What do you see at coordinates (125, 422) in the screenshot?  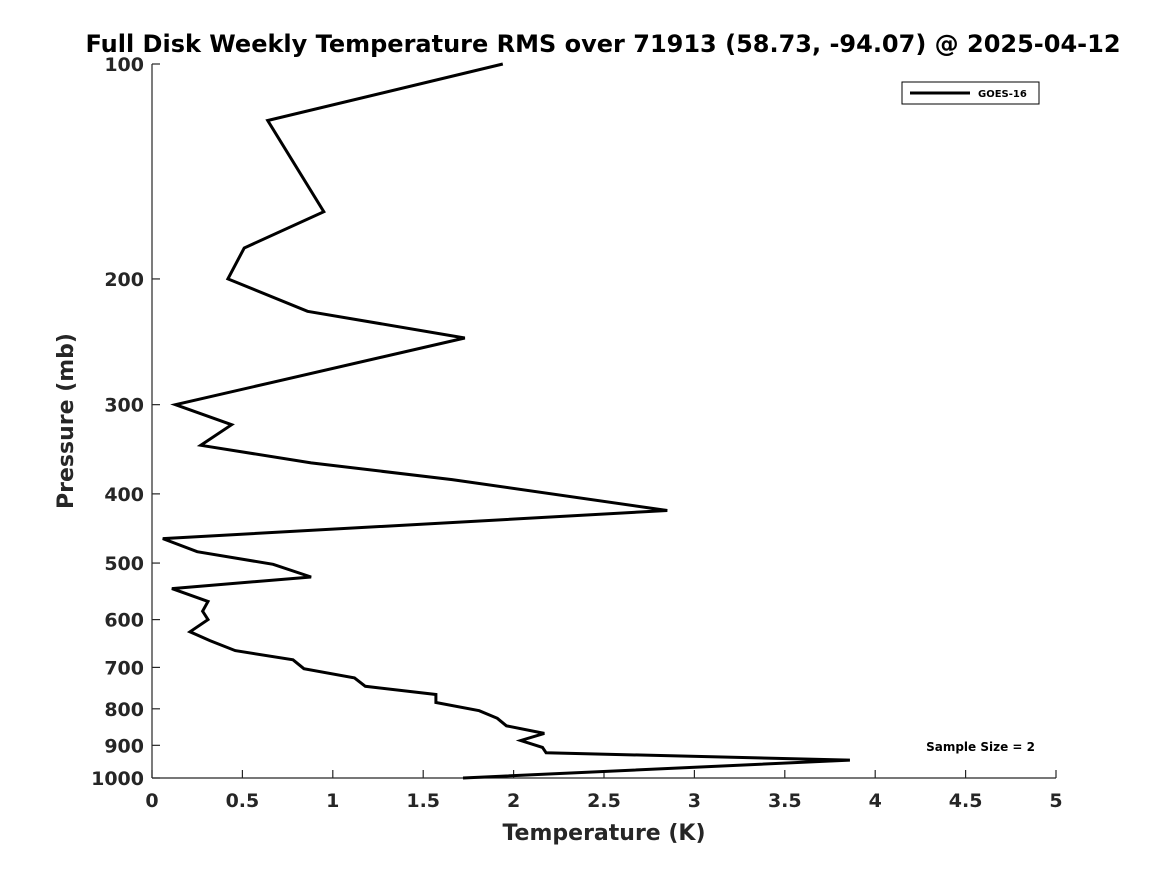 I see `y-axis-ticks: 100 200 300 400 500 600 700 800 900 1000` at bounding box center [125, 422].